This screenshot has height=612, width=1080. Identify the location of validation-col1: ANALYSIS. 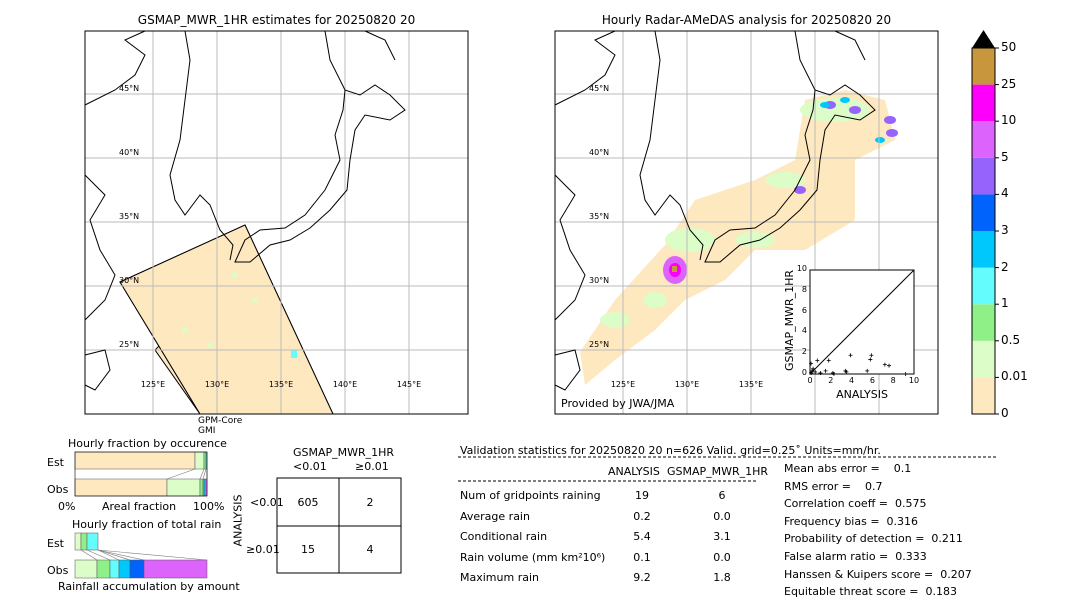
(634, 471).